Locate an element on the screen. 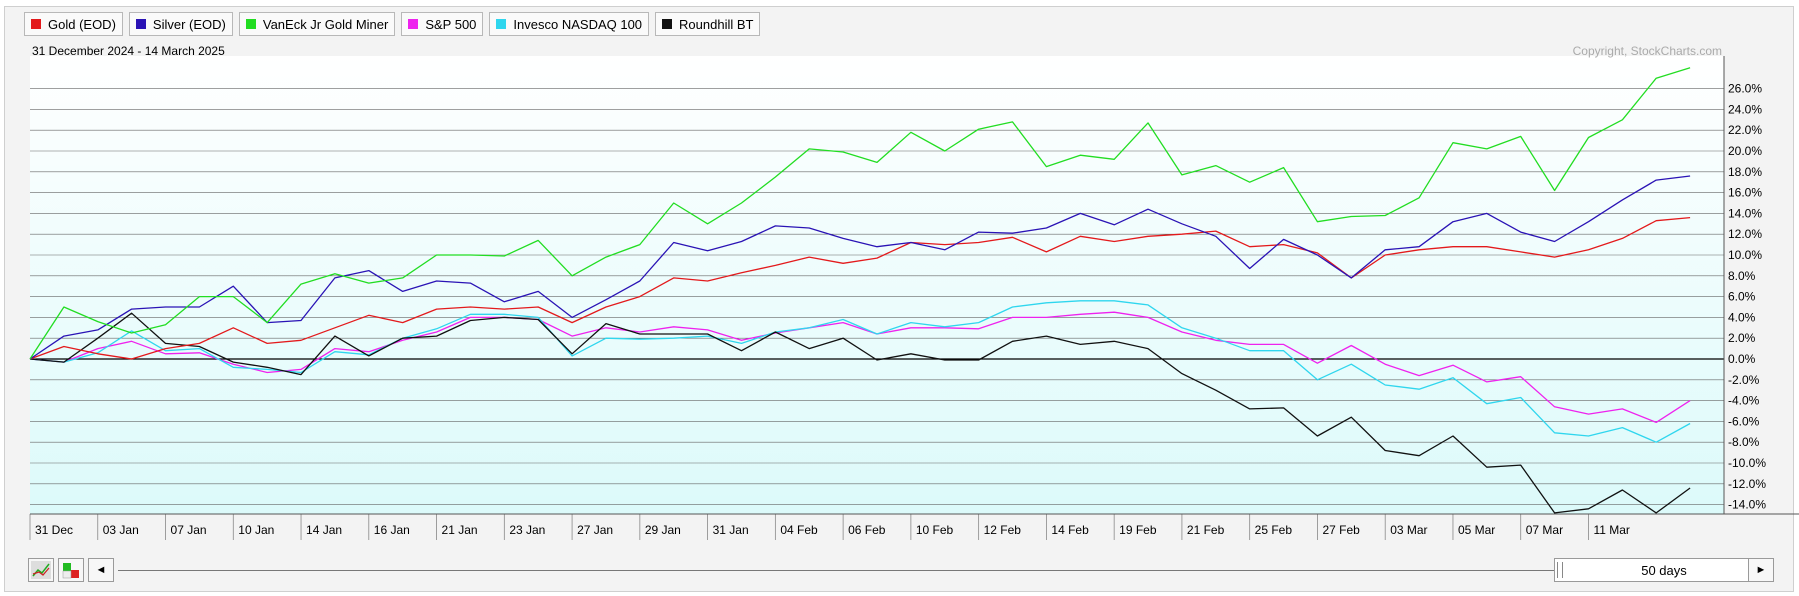  candle-chart-toggle-button is located at coordinates (71, 570).